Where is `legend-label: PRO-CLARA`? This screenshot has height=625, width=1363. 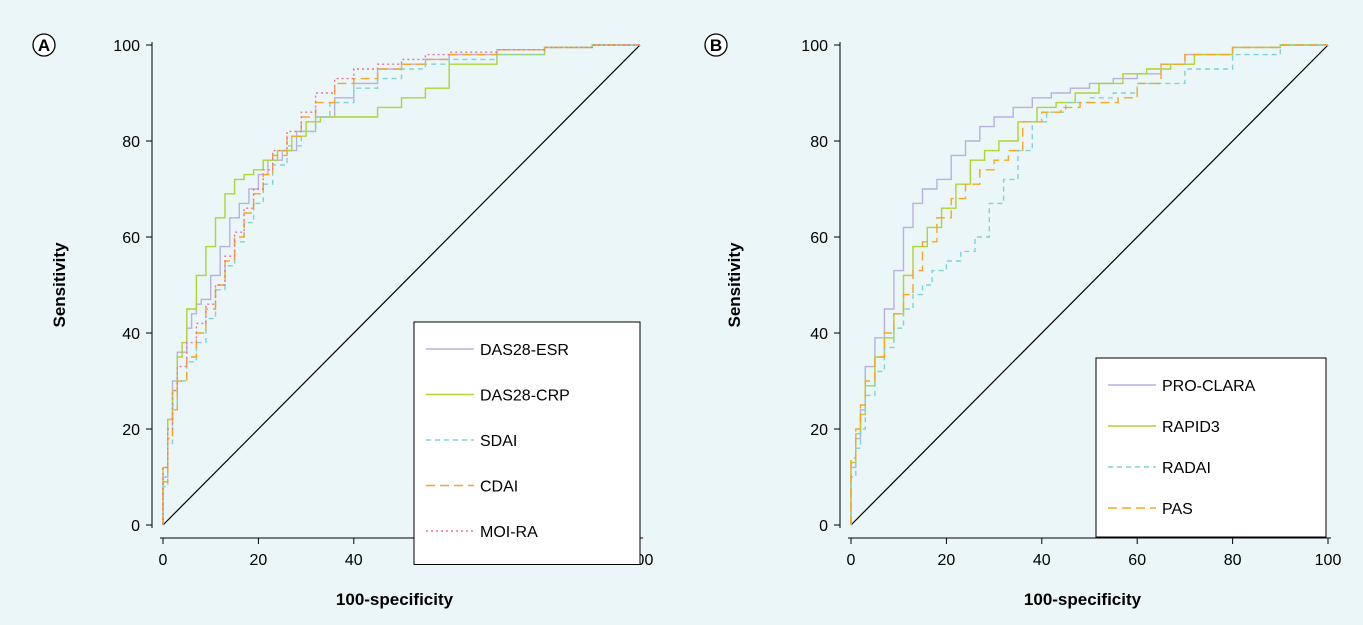 legend-label: PRO-CLARA is located at coordinates (1209, 386).